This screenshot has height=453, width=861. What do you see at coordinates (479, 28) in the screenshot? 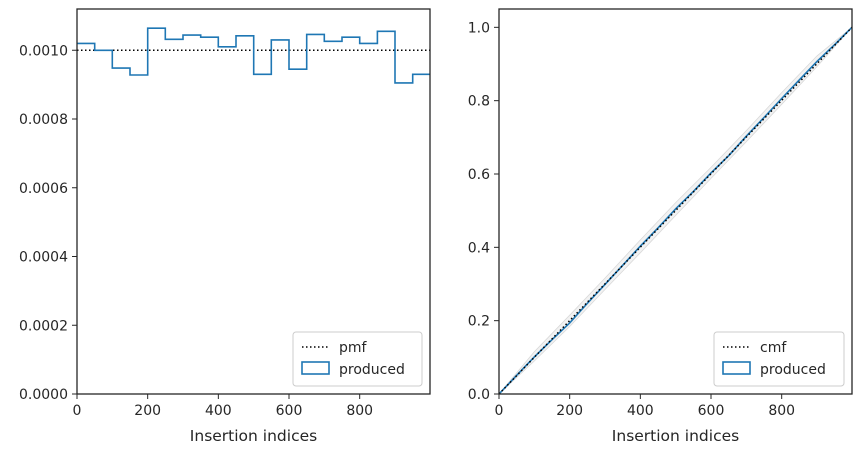
I see `y-tick-label: 1.0` at bounding box center [479, 28].